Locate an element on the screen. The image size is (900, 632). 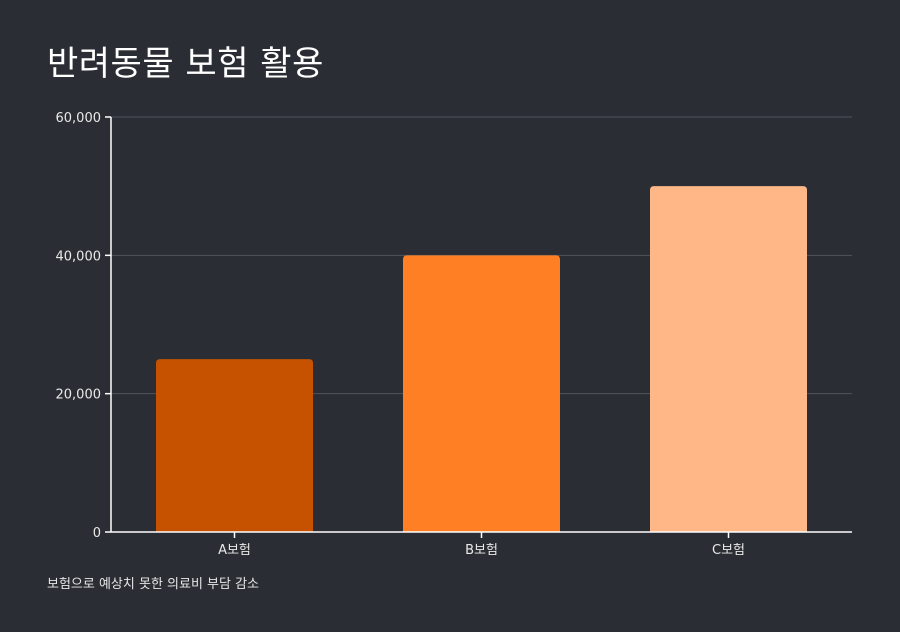
x-tick-label: A보험 is located at coordinates (234, 550).